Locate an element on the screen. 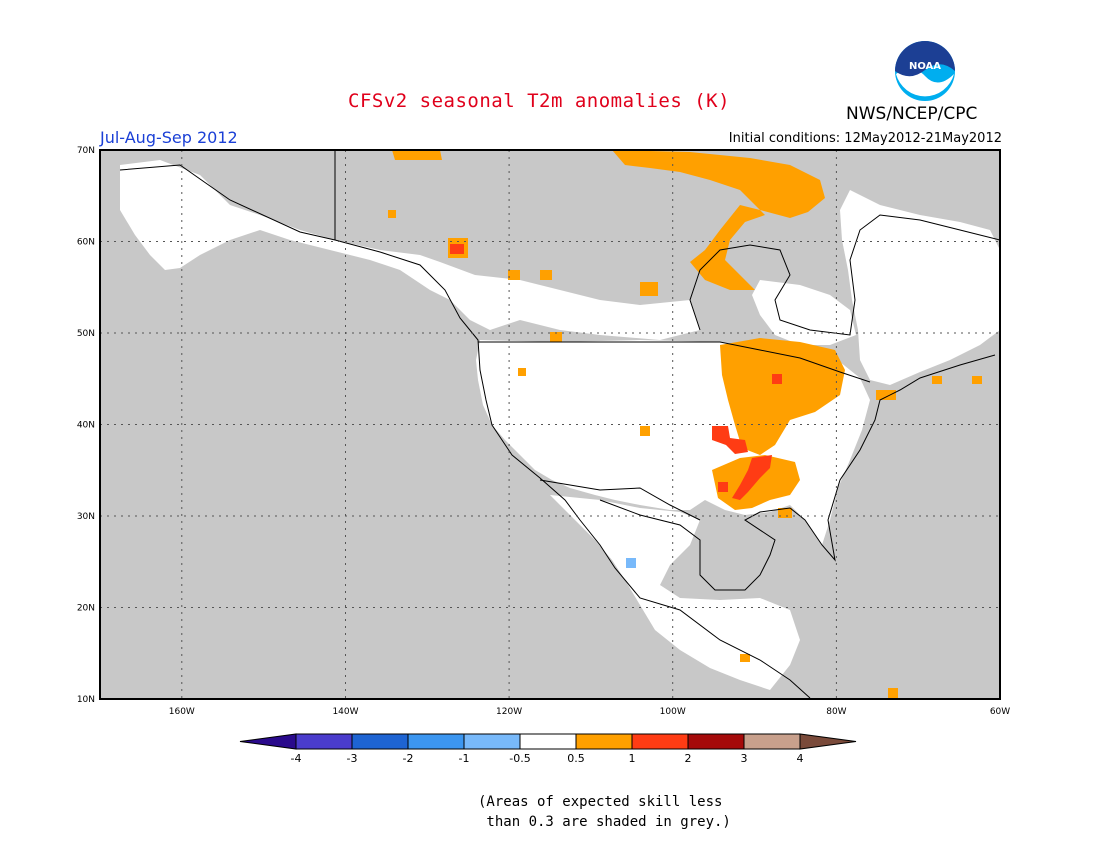 The width and height of the screenshot is (1100, 850). colorbar-label: -3 is located at coordinates (352, 758).